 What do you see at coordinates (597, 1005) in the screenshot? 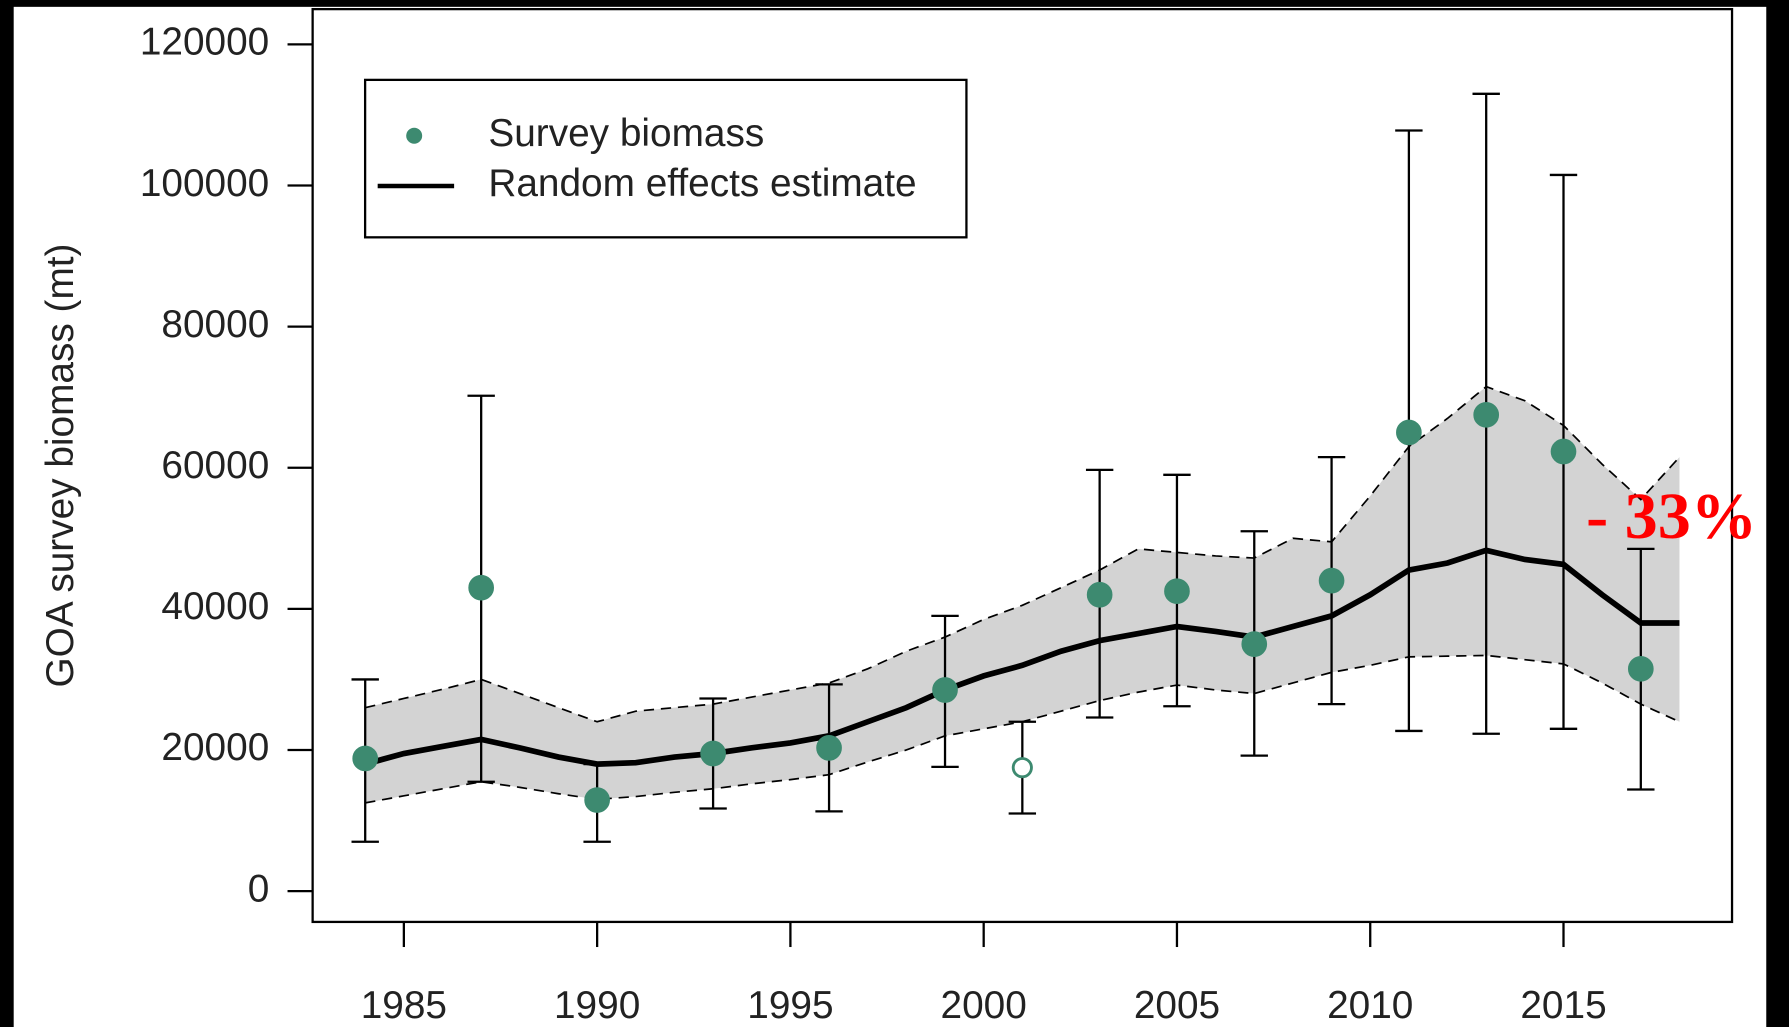
I see `x-tick-label: 1990` at bounding box center [597, 1005].